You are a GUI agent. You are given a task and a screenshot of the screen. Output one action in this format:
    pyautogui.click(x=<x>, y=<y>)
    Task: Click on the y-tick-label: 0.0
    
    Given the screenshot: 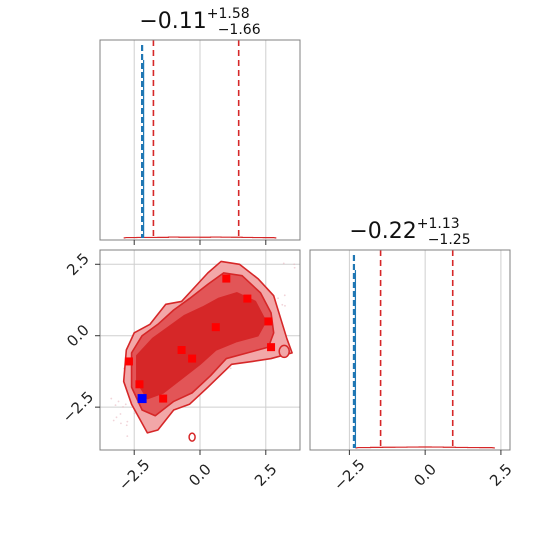 What is the action you would take?
    pyautogui.click(x=78, y=336)
    